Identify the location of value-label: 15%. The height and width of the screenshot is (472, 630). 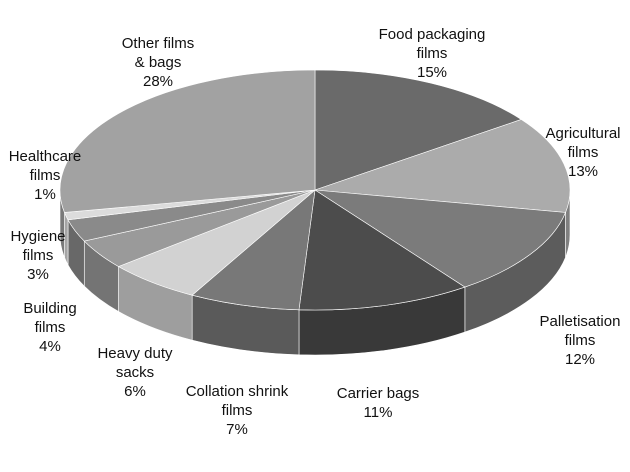
(432, 72).